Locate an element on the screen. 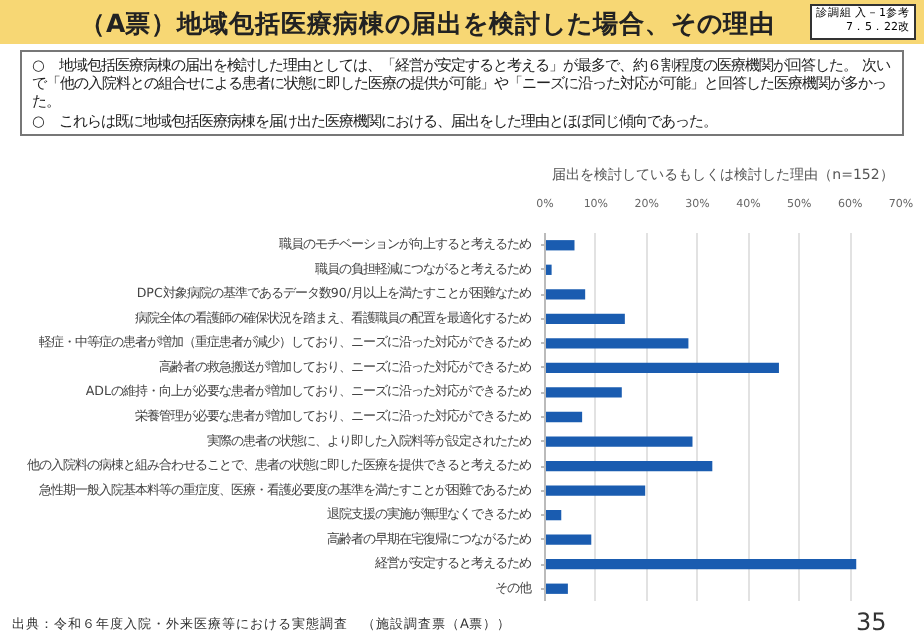 The width and height of the screenshot is (924, 640). text: 35 is located at coordinates (871, 623).